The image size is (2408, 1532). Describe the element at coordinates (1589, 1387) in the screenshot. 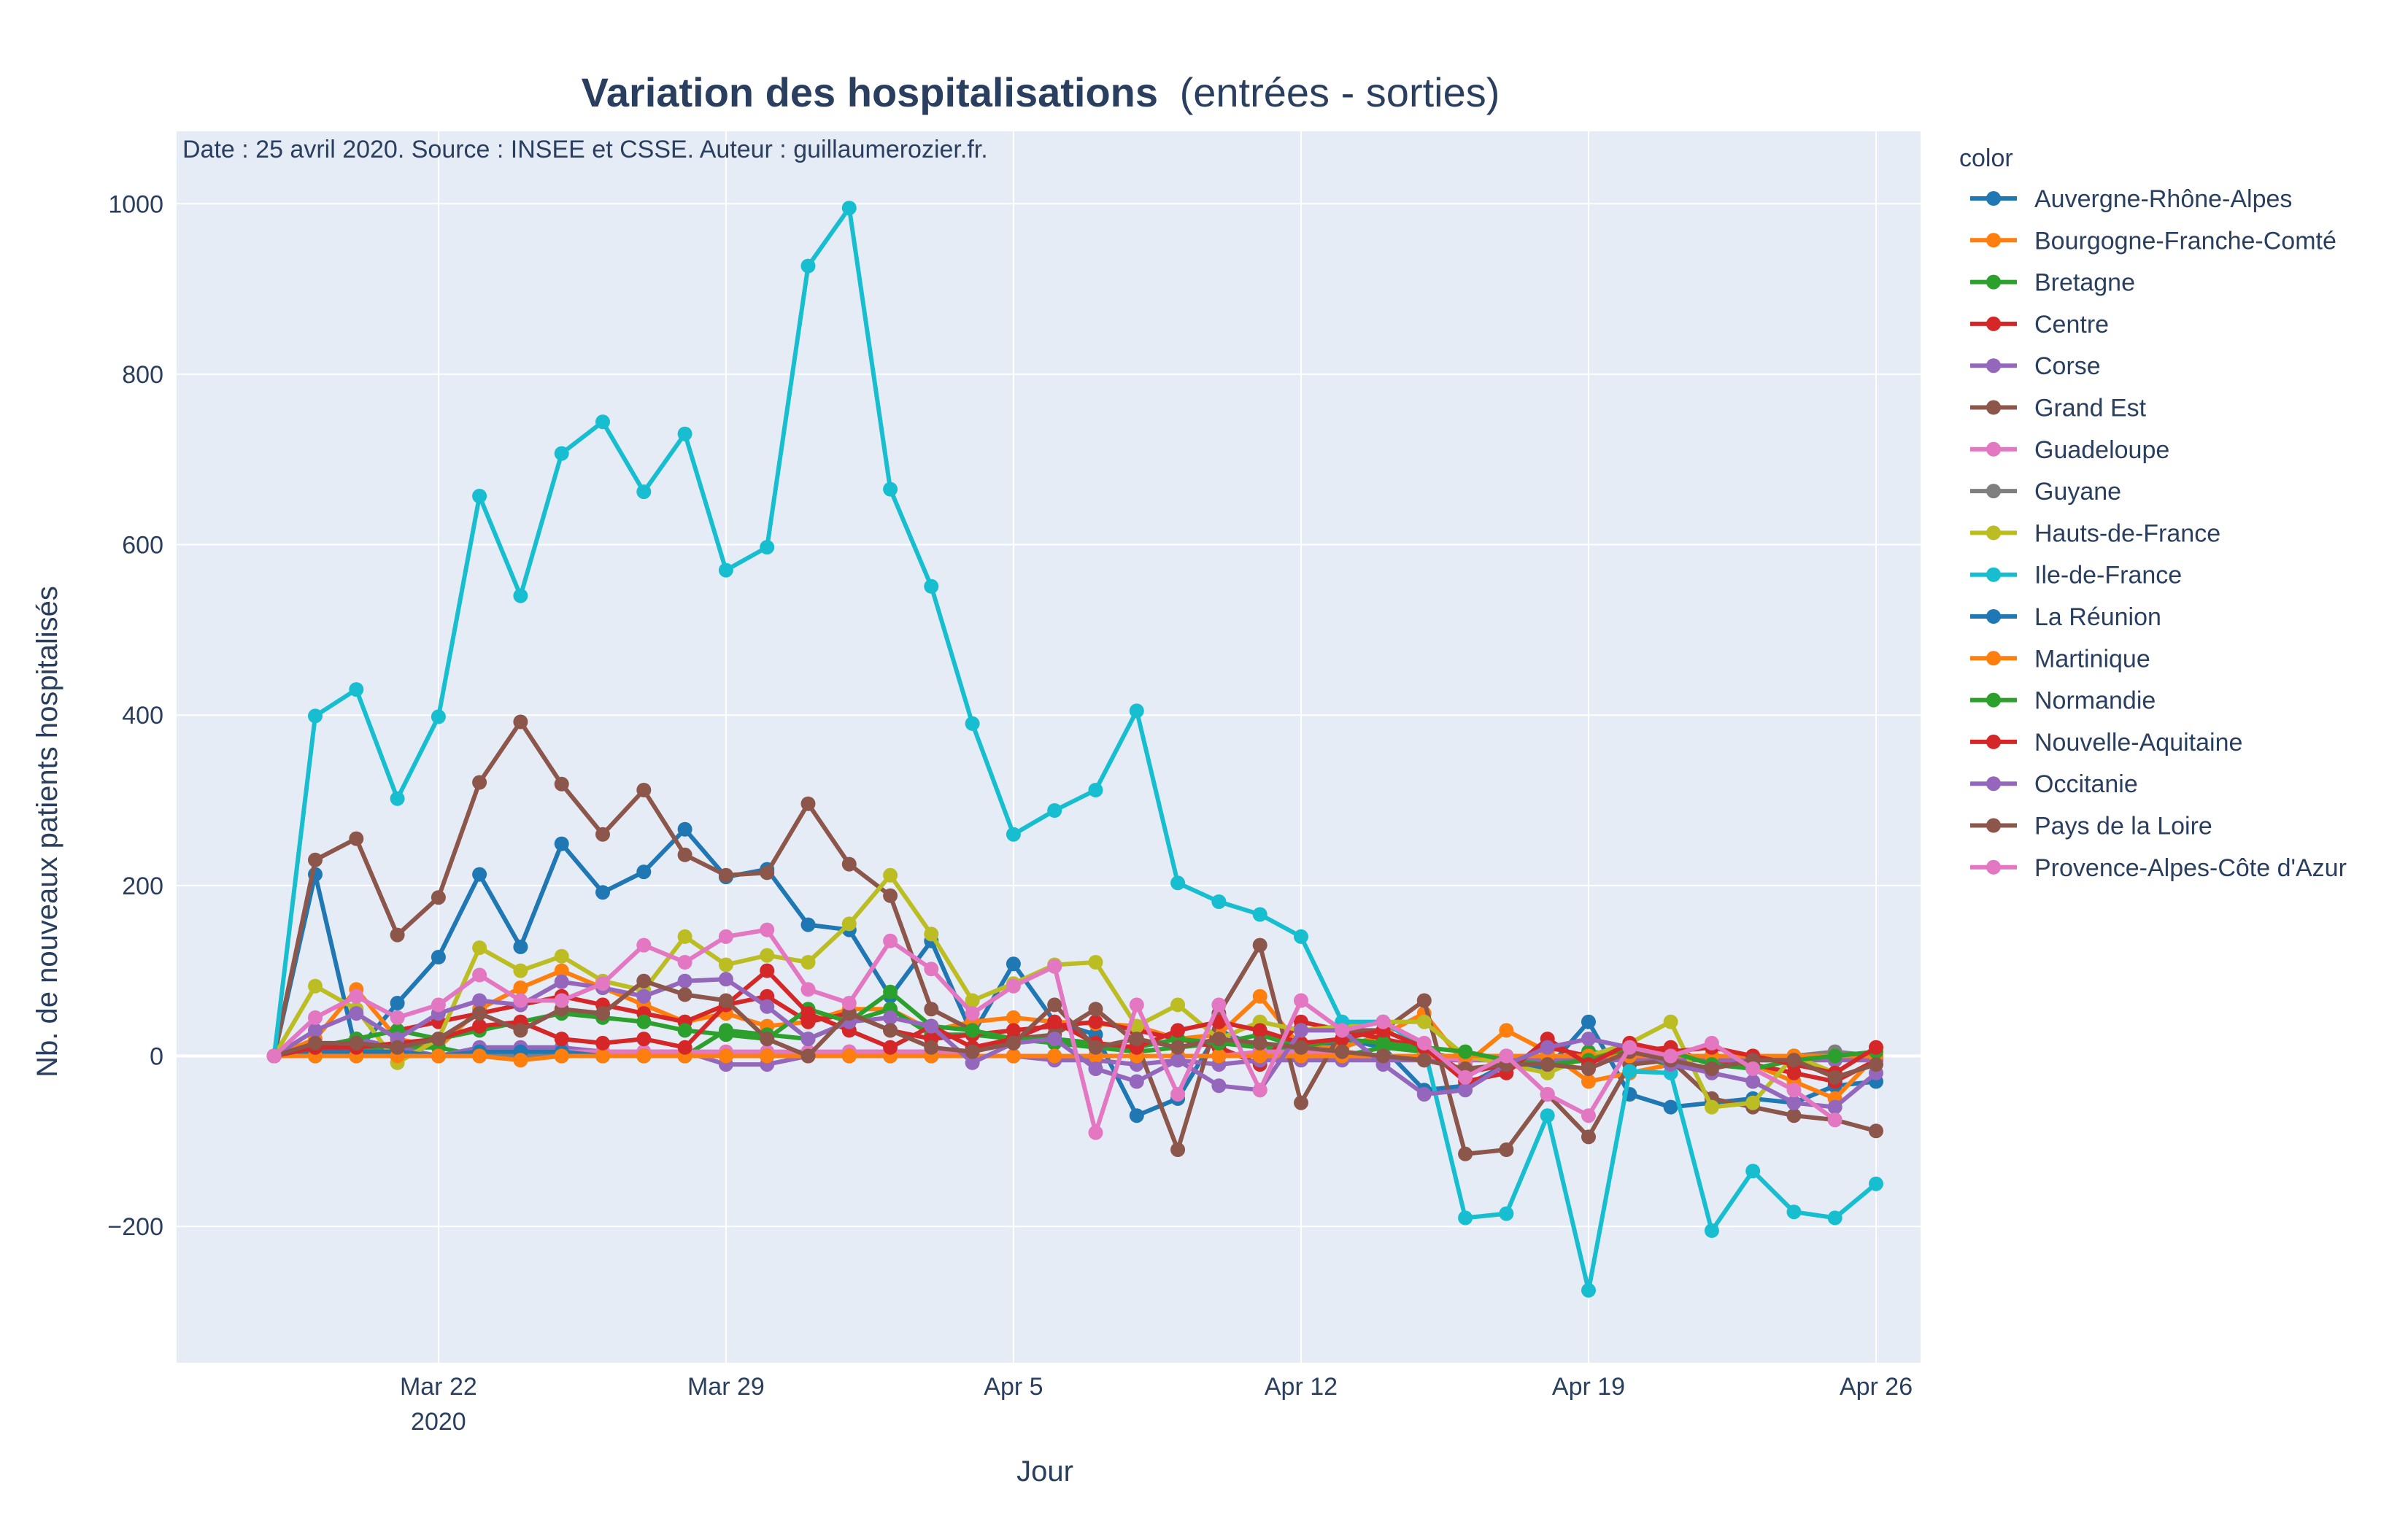

I see `x-tick-label: Apr 19` at that location.